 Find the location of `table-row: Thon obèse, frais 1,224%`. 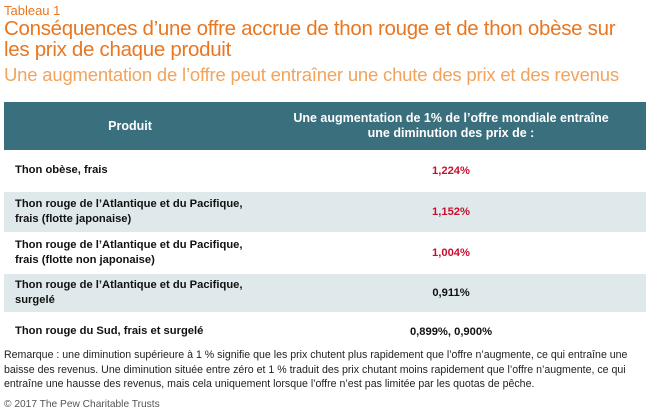

table-row: Thon obèse, frais 1,224% is located at coordinates (325, 171).